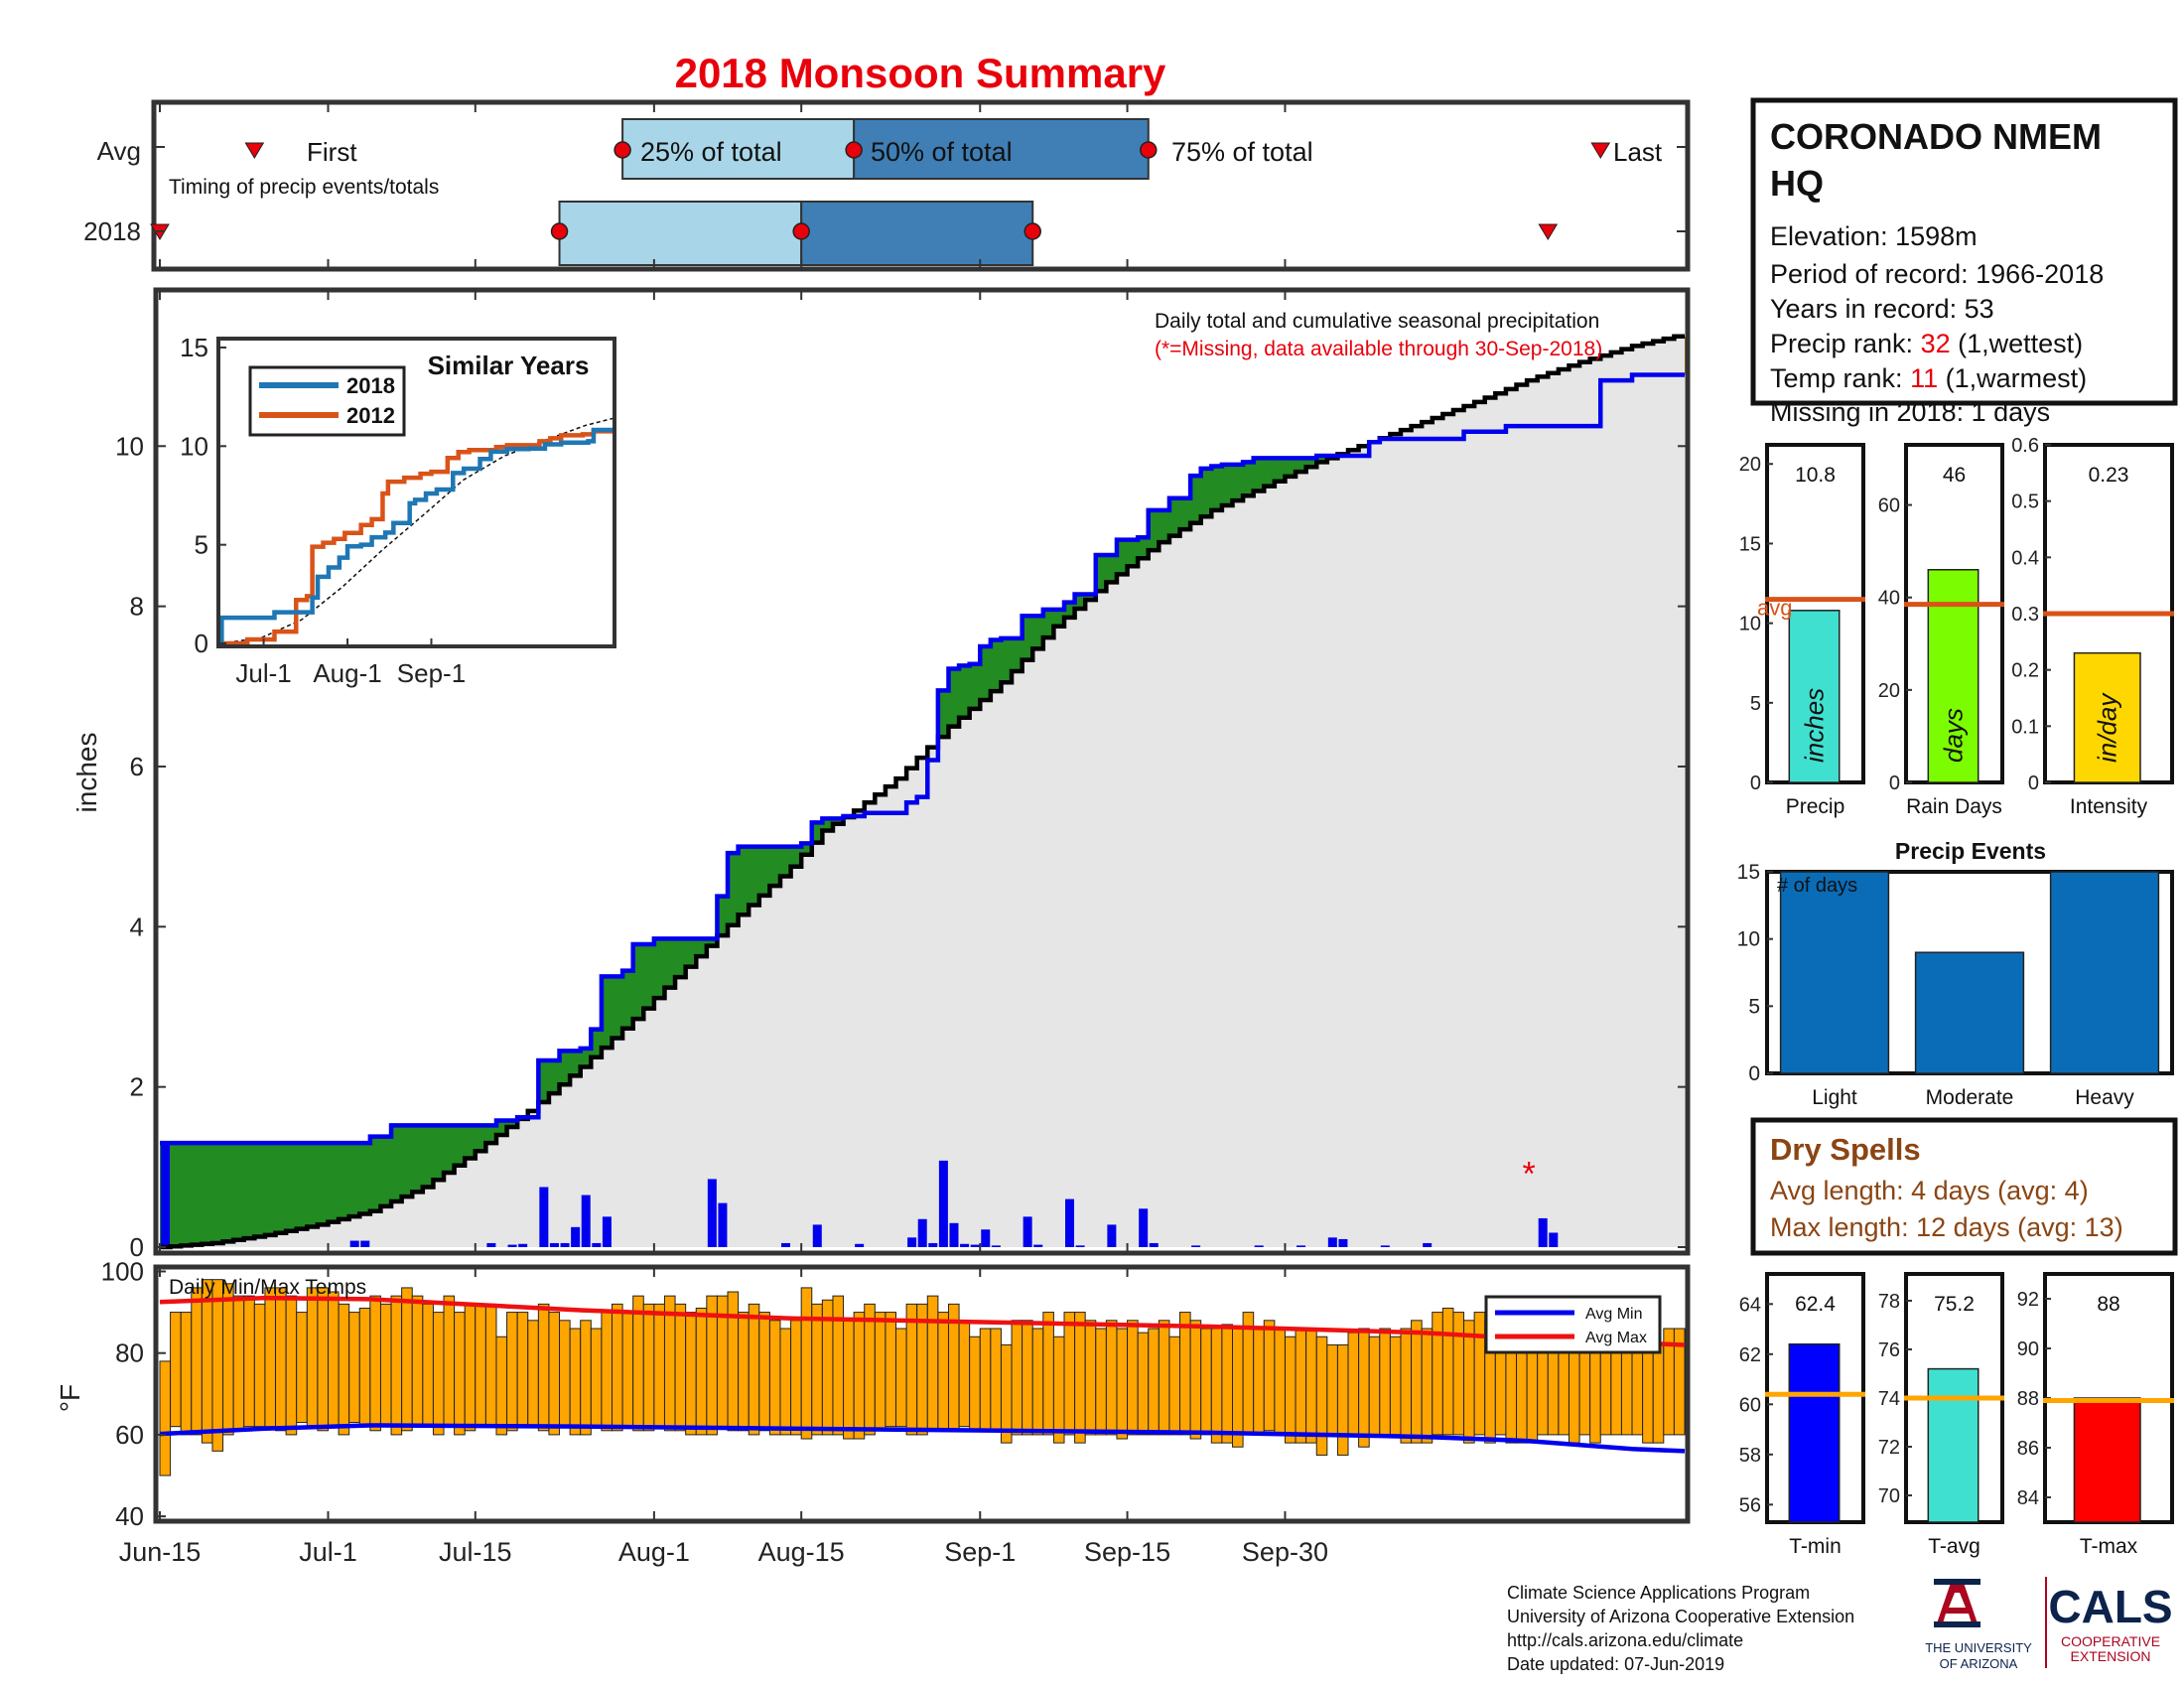 The height and width of the screenshot is (1688, 2184). Describe the element at coordinates (2012, 378) in the screenshot. I see `temp-rank-suffix: (1,warmest)` at that location.